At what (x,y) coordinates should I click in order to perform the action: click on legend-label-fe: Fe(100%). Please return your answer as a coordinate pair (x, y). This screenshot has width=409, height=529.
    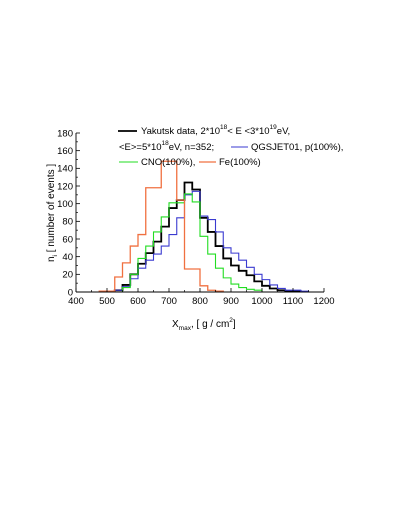
    Looking at the image, I should click on (240, 162).